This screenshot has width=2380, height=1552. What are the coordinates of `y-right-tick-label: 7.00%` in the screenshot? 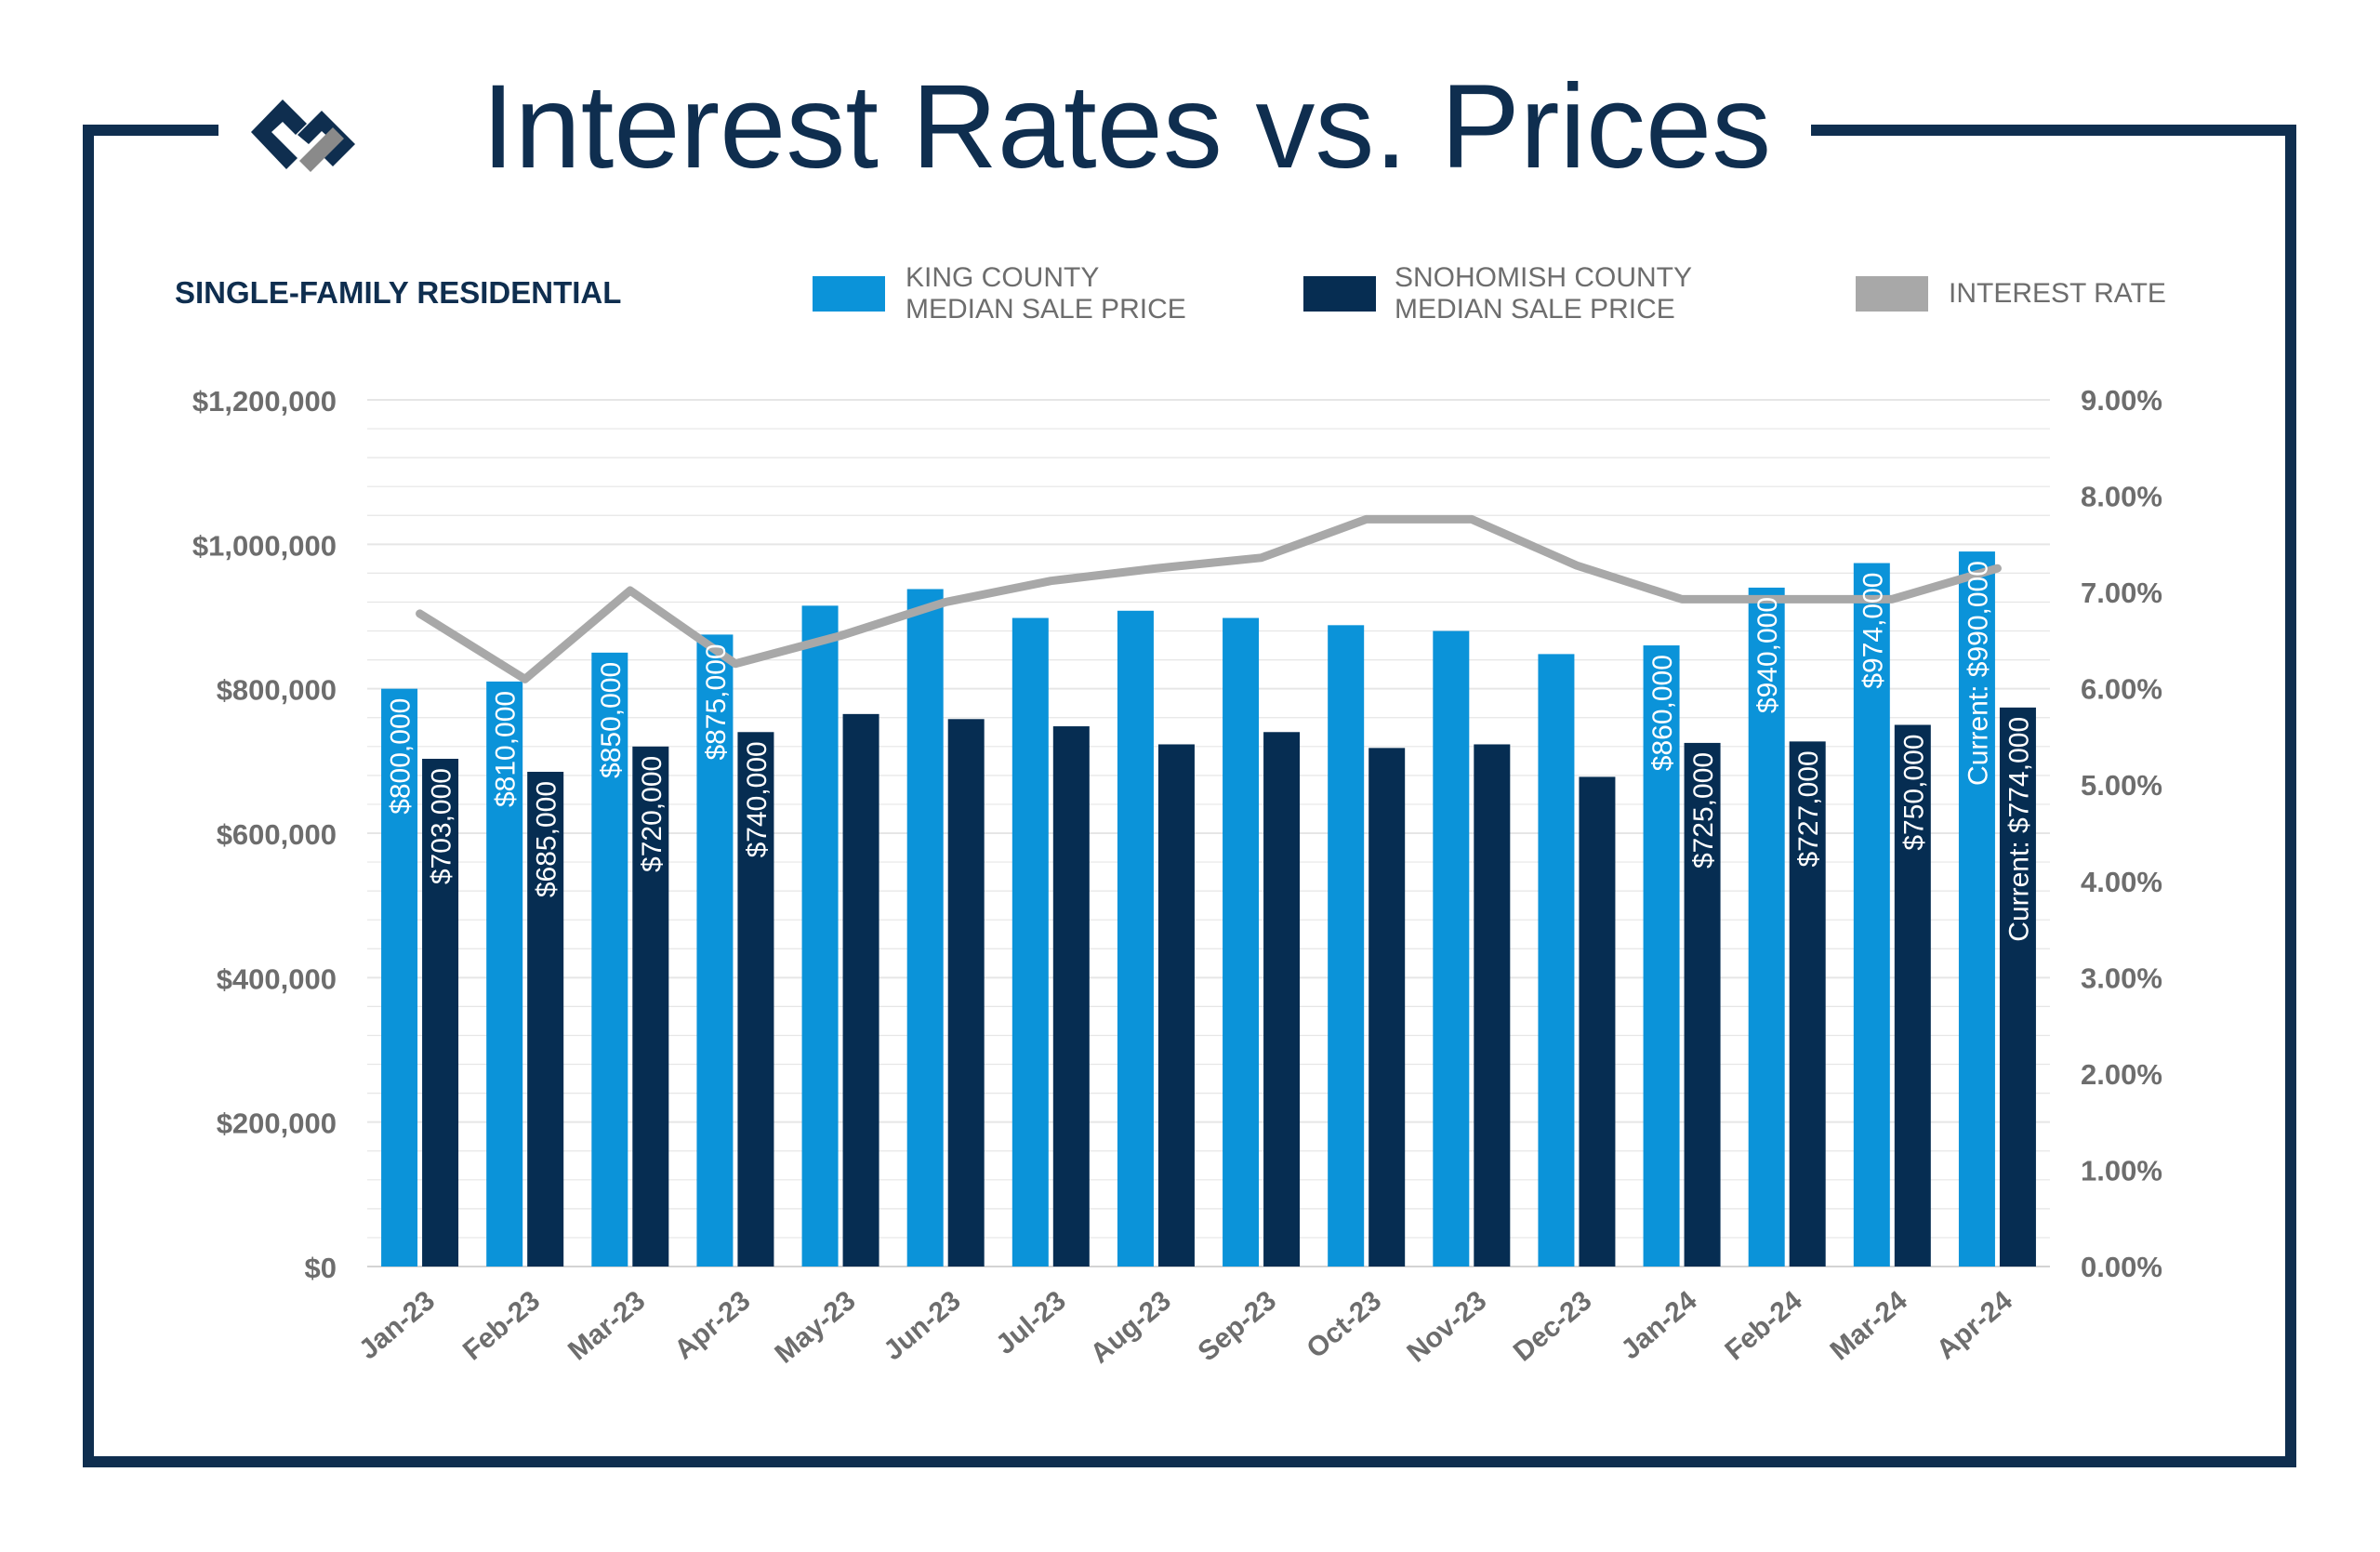 It's located at (2121, 593).